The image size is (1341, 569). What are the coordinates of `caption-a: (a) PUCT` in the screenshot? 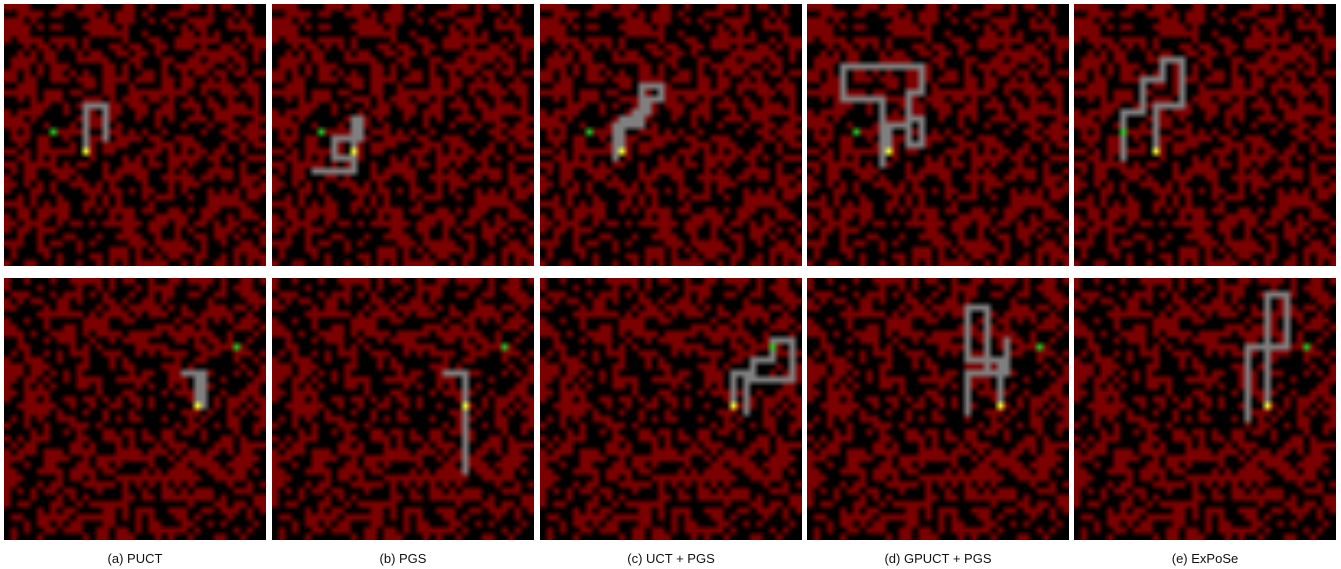 It's located at (135, 558).